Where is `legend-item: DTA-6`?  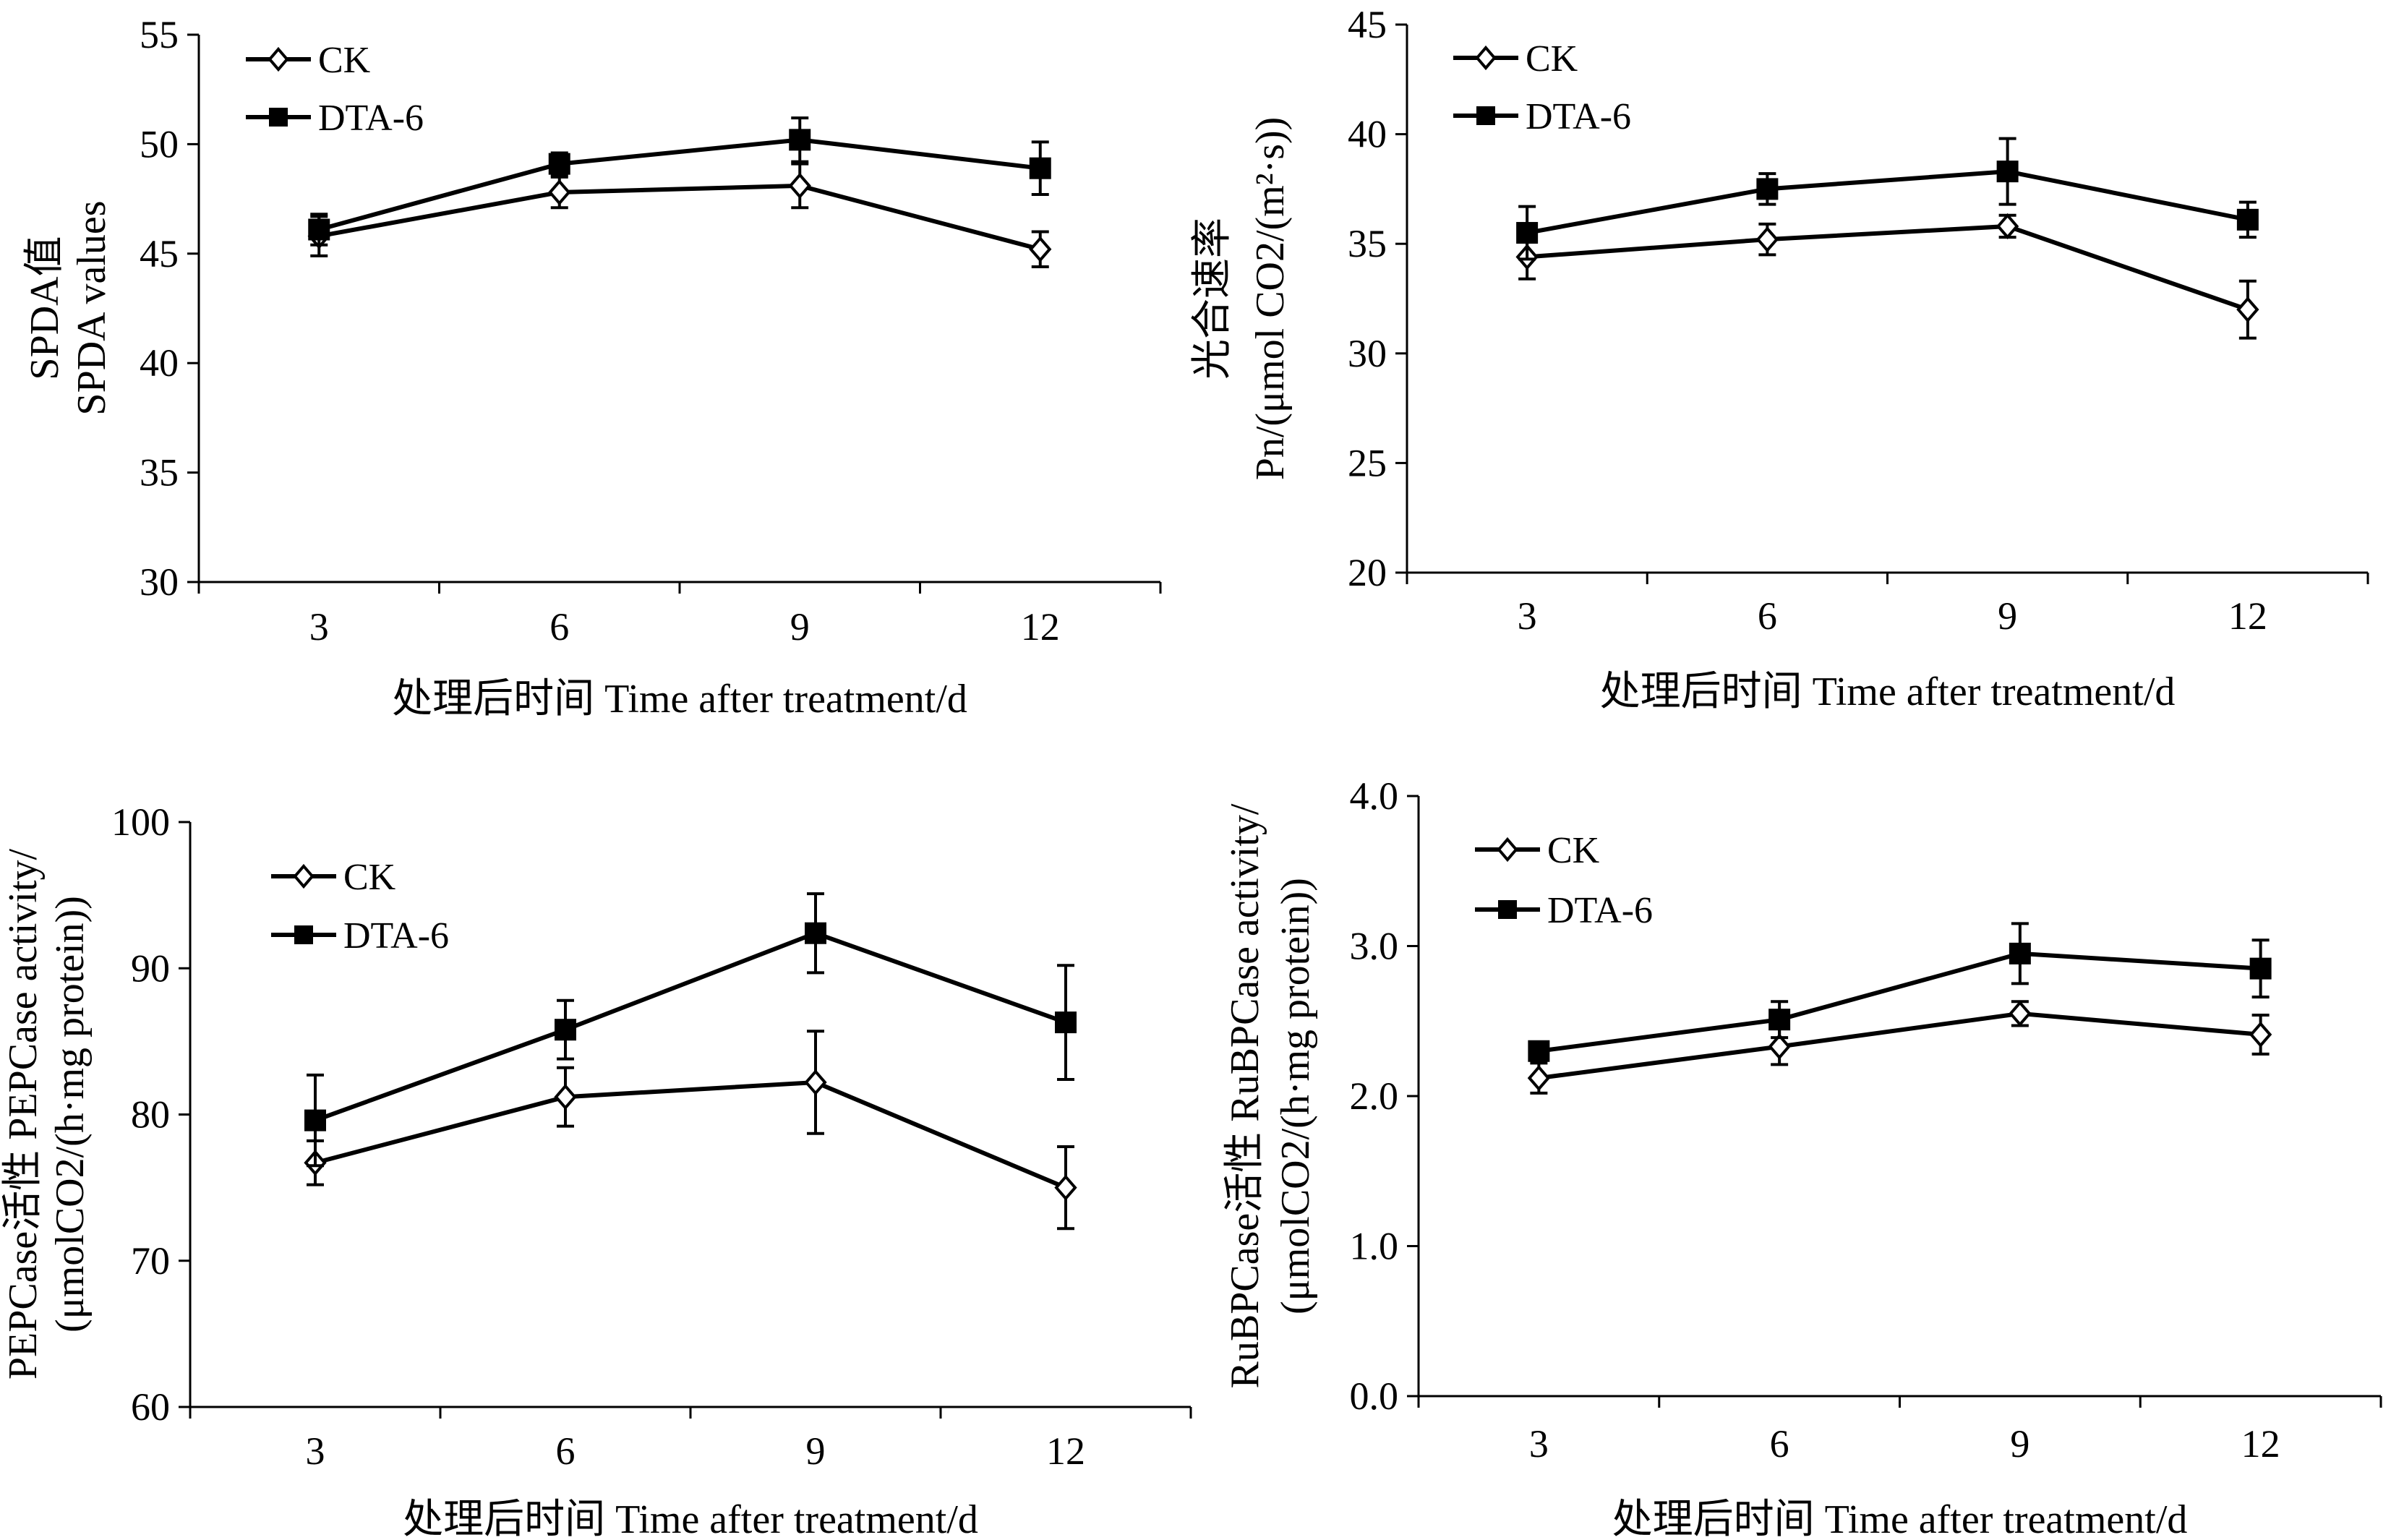
legend-item: DTA-6 is located at coordinates (360, 936).